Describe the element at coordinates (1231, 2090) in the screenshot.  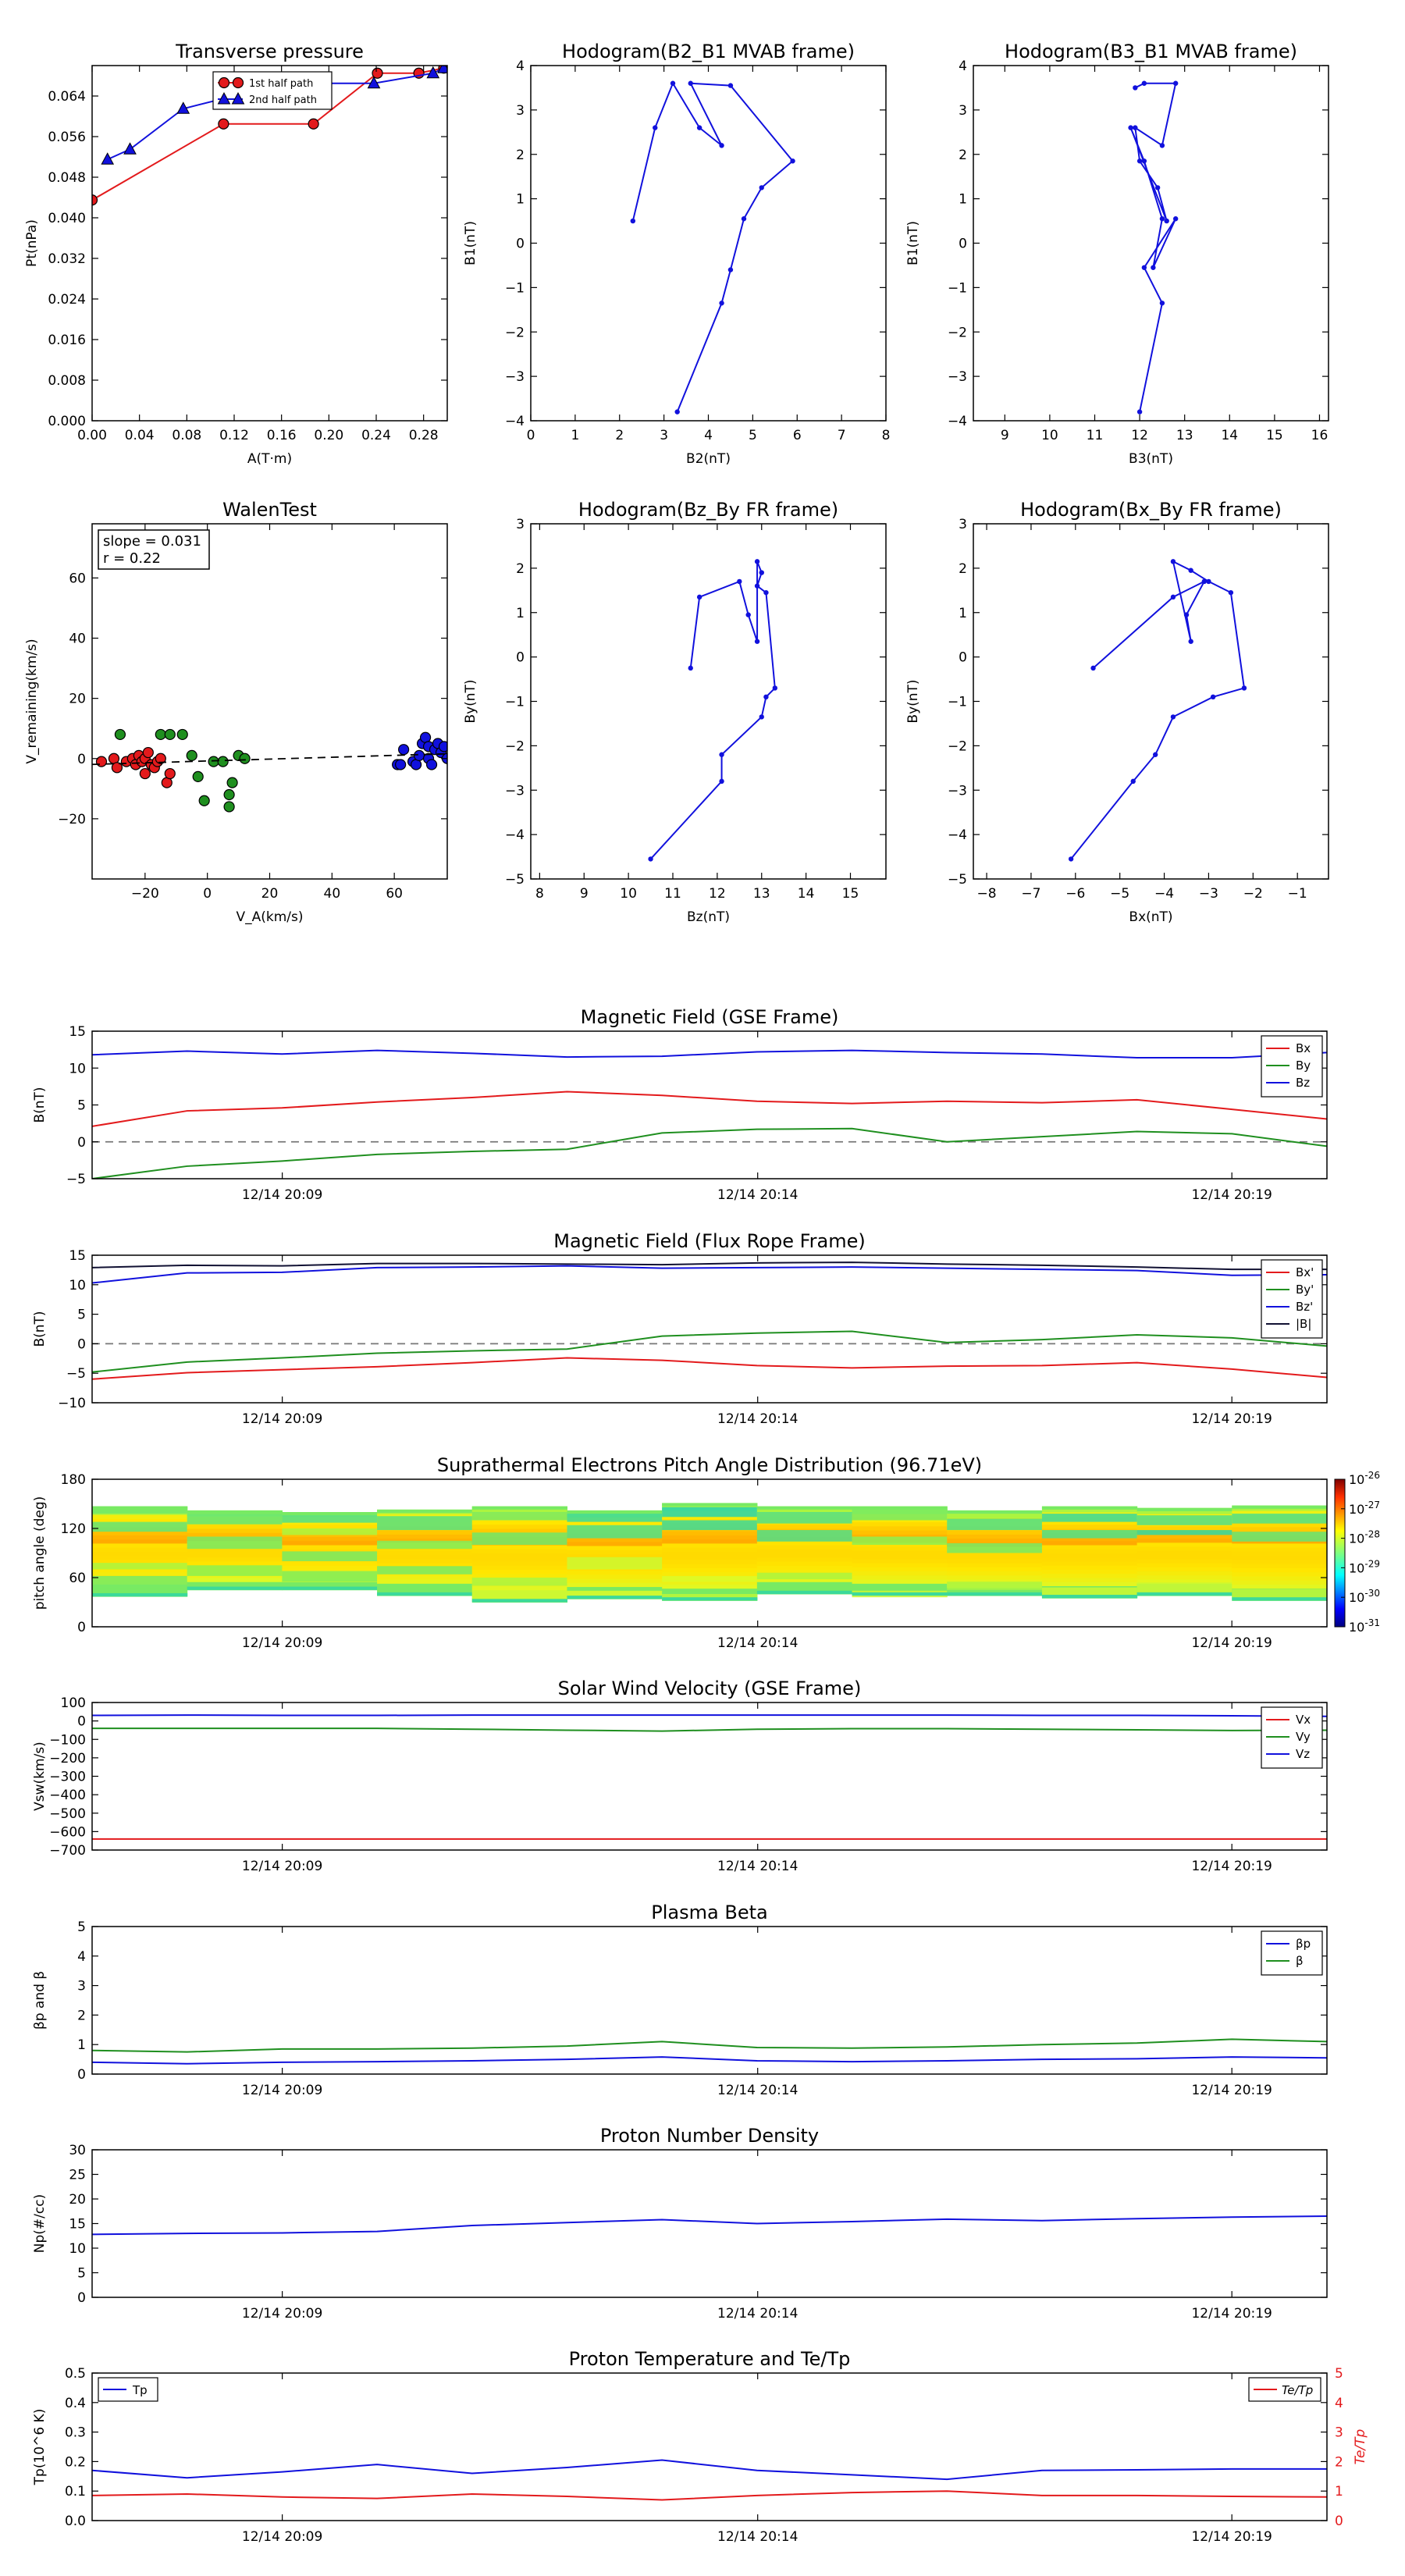
I see `time-tick-label: 12/14 20:19` at that location.